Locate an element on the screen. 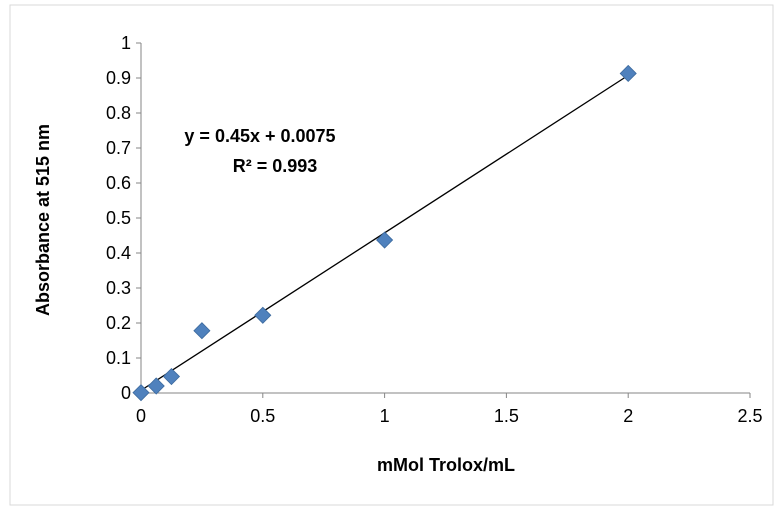 Image resolution: width=783 pixels, height=509 pixels. r-squared: R² = 0.993 is located at coordinates (275, 166).